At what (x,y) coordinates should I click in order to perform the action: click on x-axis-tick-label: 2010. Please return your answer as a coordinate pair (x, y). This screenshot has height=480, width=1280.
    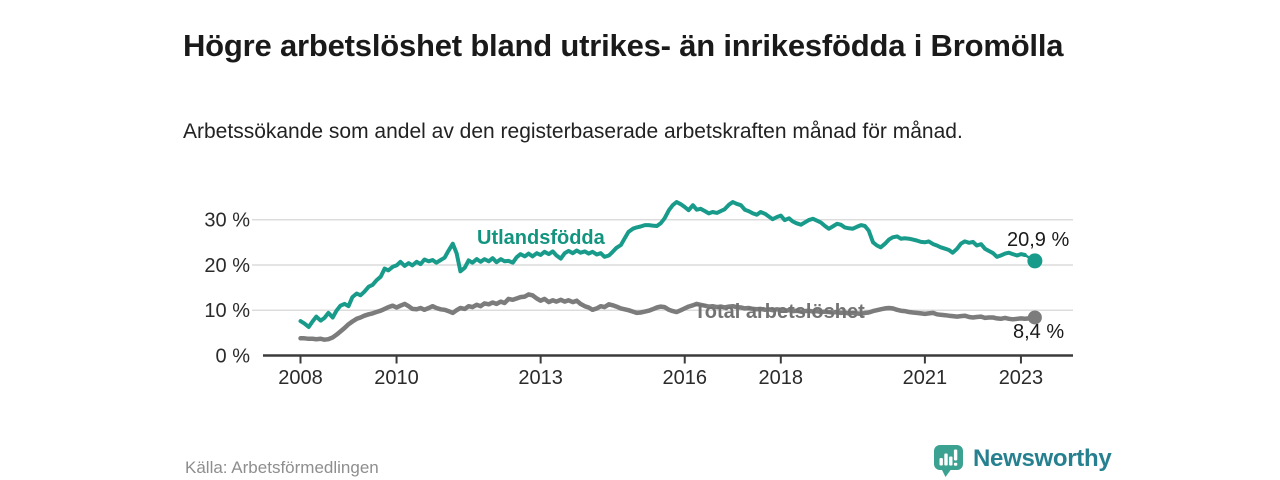
    Looking at the image, I should click on (396, 378).